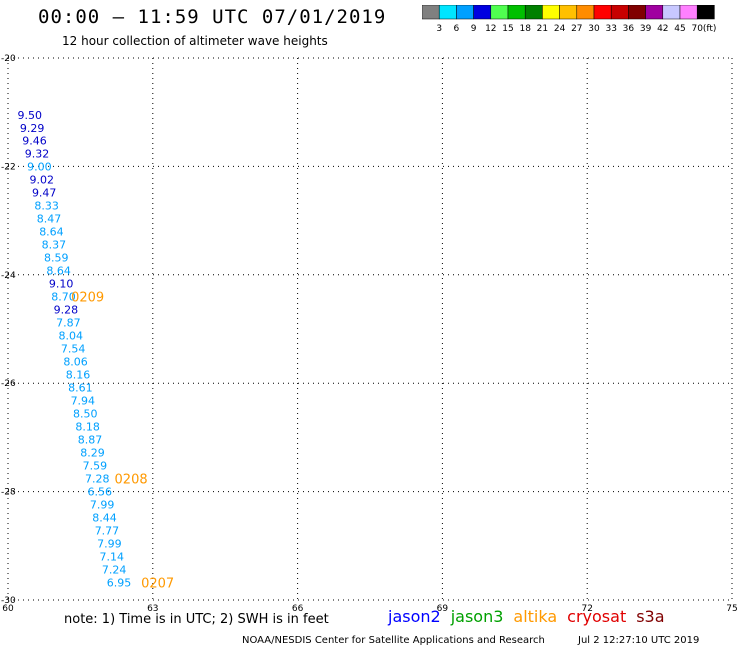 This screenshot has width=740, height=650. What do you see at coordinates (8, 276) in the screenshot?
I see `latitude-tick-label: -24` at bounding box center [8, 276].